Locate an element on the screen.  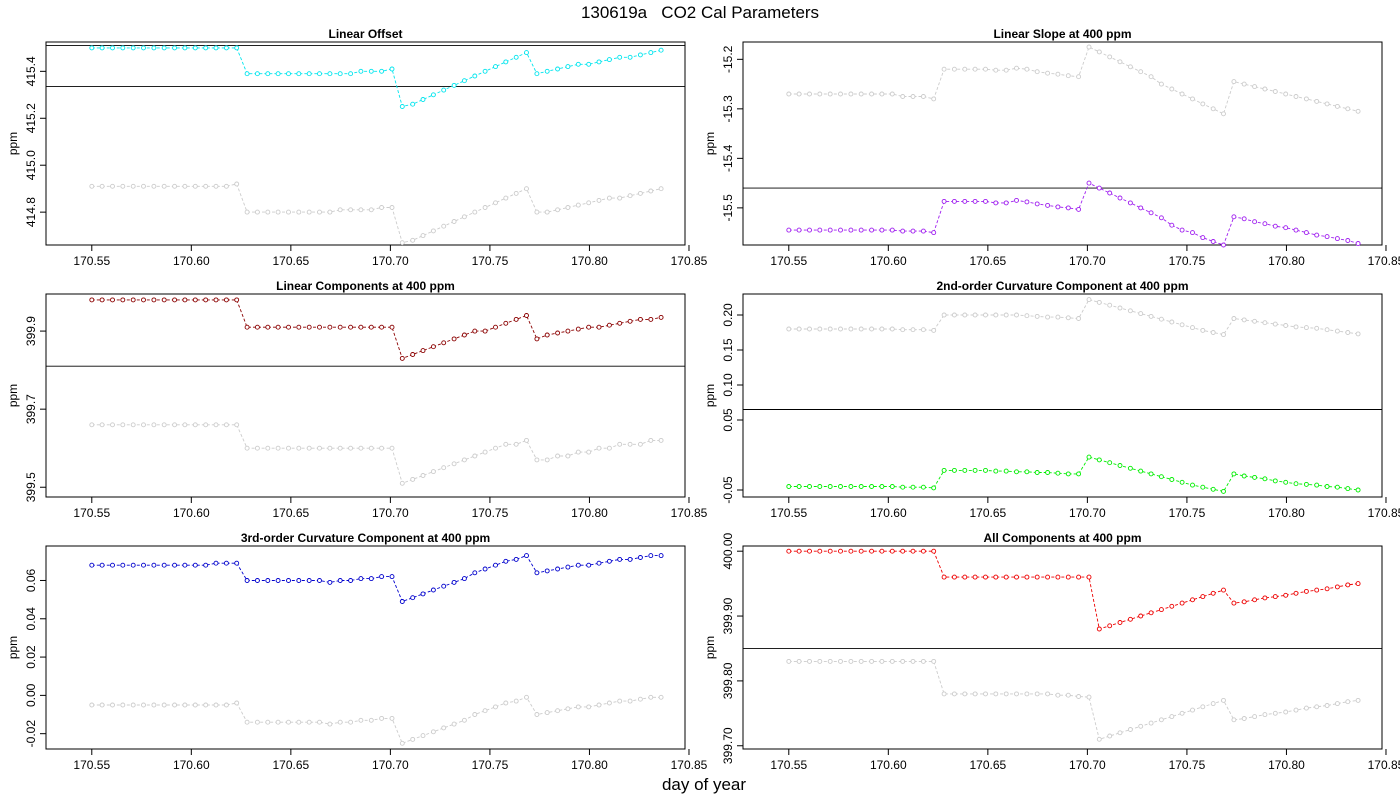
y-axis-label: ppm is located at coordinates (13, 143).